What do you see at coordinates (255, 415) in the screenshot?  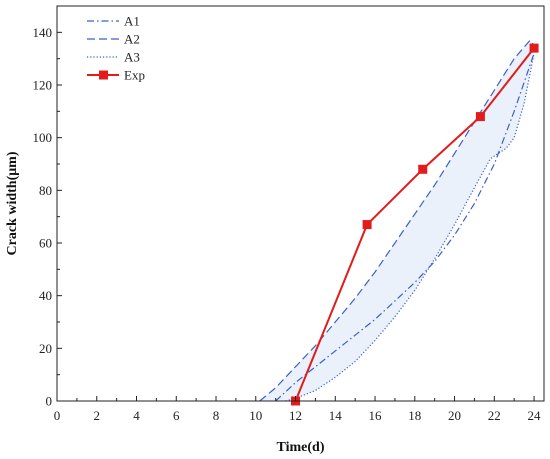 I see `x-tick-label: 10` at bounding box center [255, 415].